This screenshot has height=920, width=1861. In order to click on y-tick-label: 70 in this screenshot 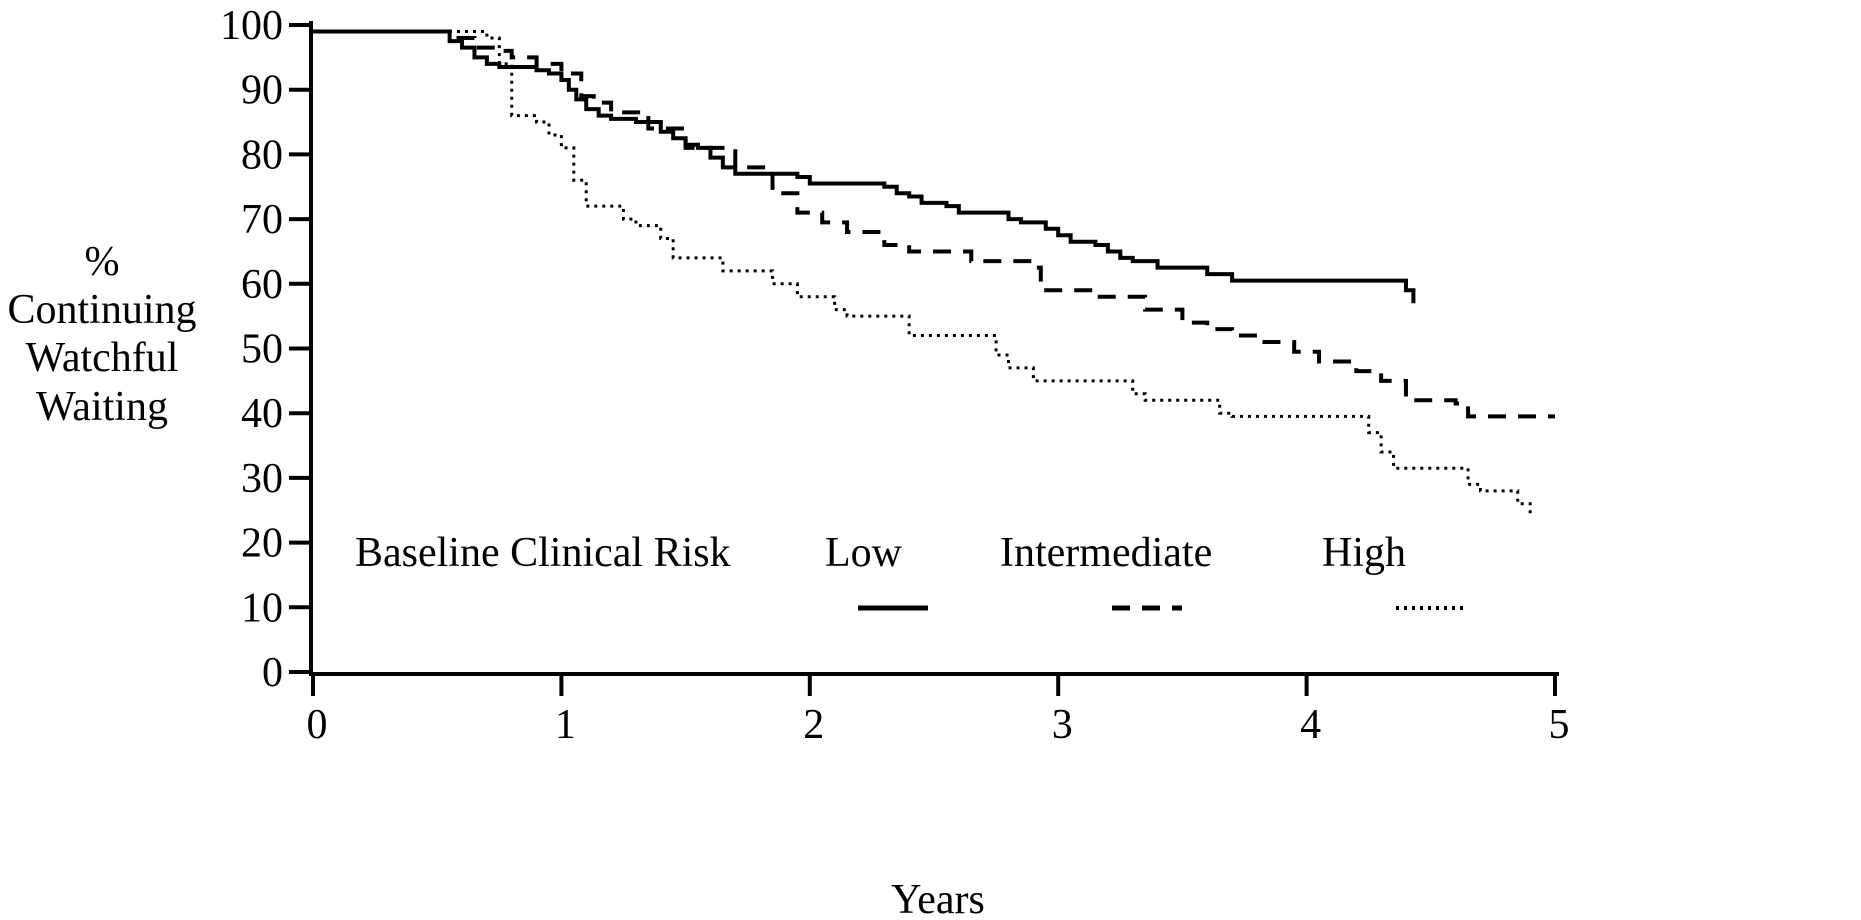, I will do `click(262, 220)`.